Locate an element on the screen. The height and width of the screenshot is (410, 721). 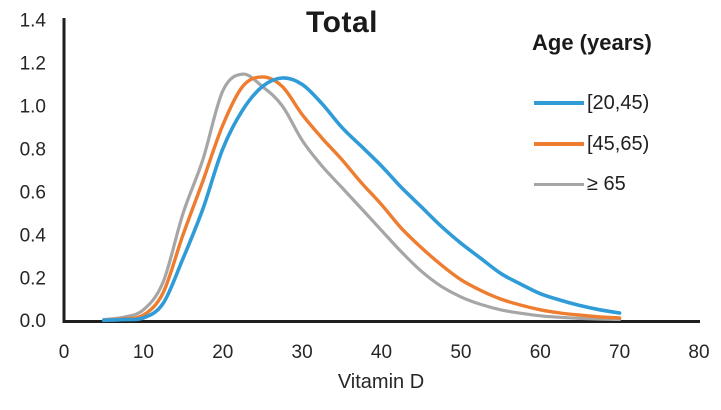
chart-title: Total is located at coordinates (342, 22).